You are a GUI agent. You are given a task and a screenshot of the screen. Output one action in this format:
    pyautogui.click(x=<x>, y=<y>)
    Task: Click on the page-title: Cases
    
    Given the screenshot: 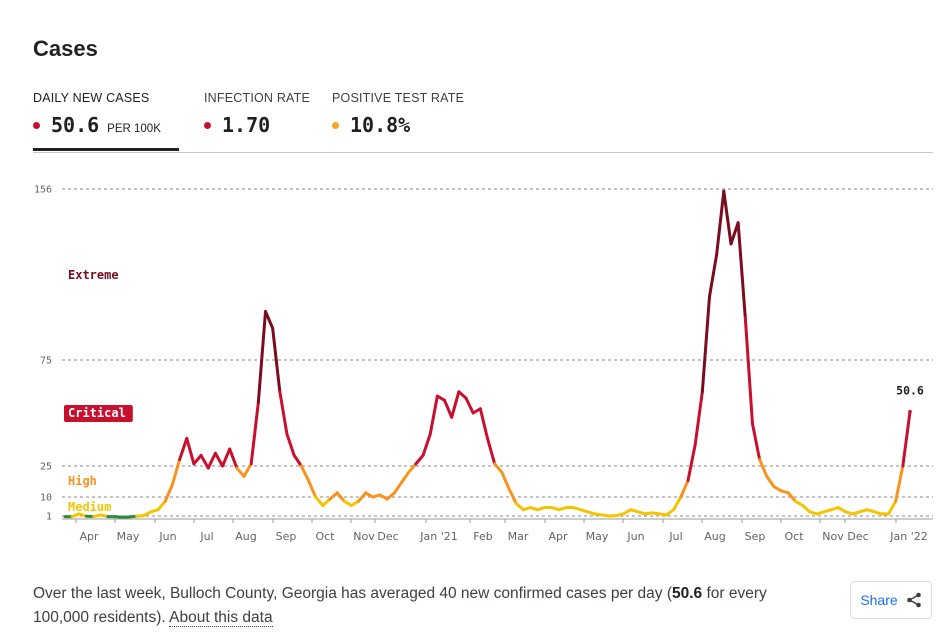 What is the action you would take?
    pyautogui.click(x=65, y=48)
    